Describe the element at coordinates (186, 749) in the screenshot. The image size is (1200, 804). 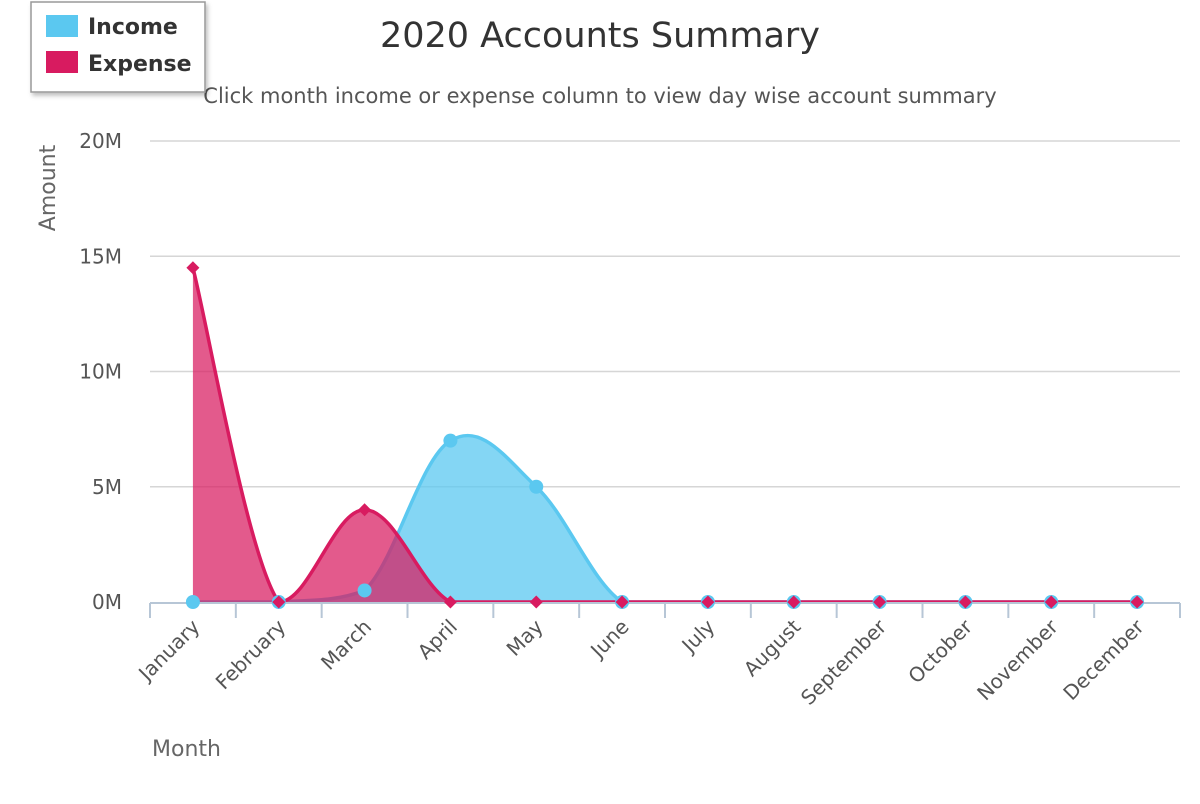
I see `x-axis-title: Month` at that location.